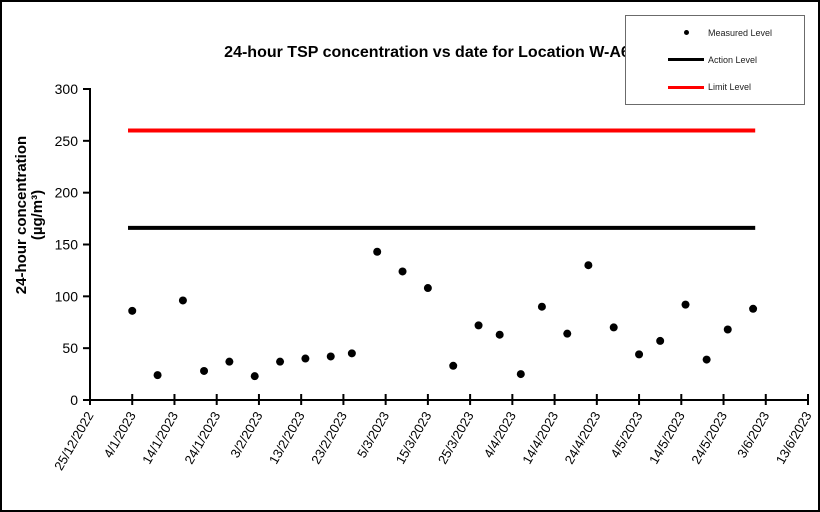  Describe the element at coordinates (667, 438) in the screenshot. I see `x-tick-label: 14/5/2023` at that location.